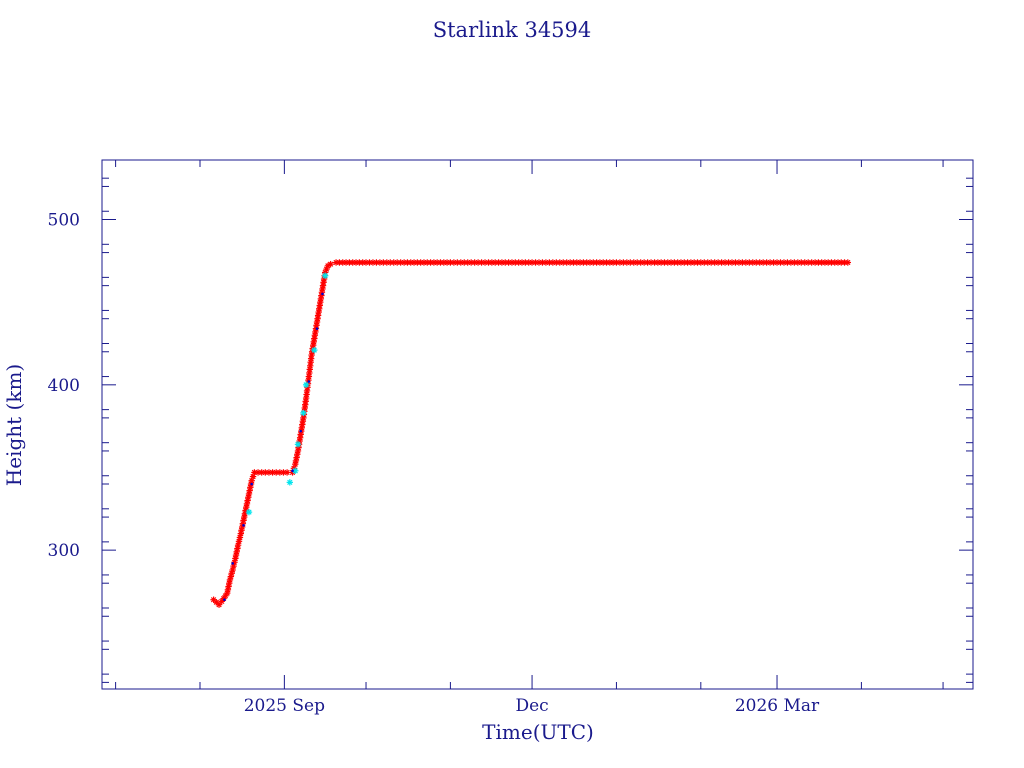 The height and width of the screenshot is (768, 1024). Describe the element at coordinates (64, 551) in the screenshot. I see `y-tick-label: 300` at that location.